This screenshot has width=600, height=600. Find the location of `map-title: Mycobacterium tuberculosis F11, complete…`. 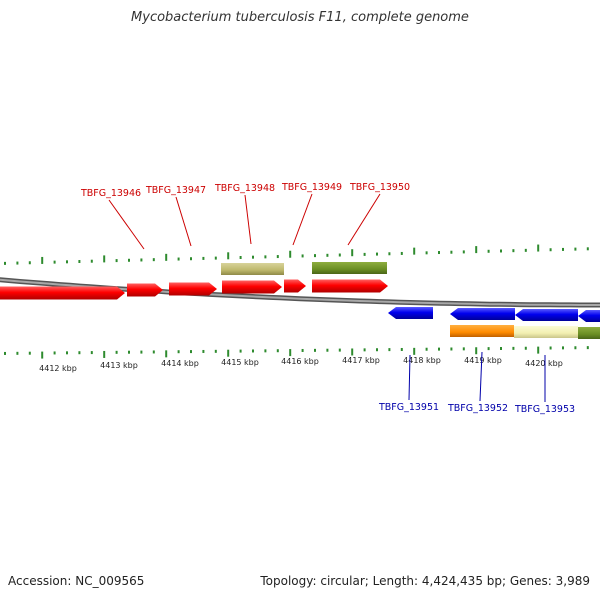

map-title: Mycobacterium tuberculosis F11, complete… is located at coordinates (300, 17).